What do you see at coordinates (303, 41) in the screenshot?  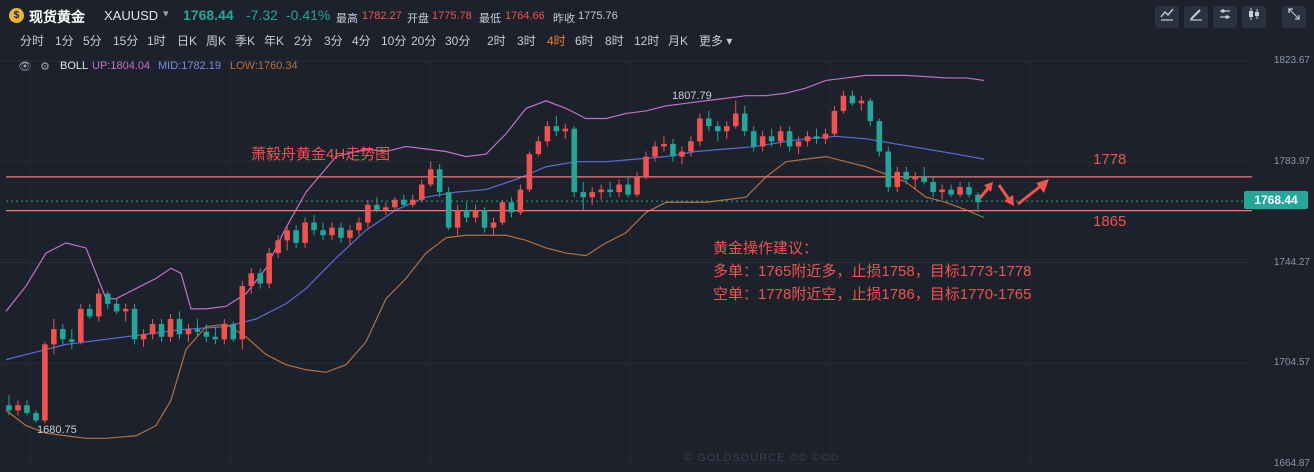 I see `period-9: 2分` at bounding box center [303, 41].